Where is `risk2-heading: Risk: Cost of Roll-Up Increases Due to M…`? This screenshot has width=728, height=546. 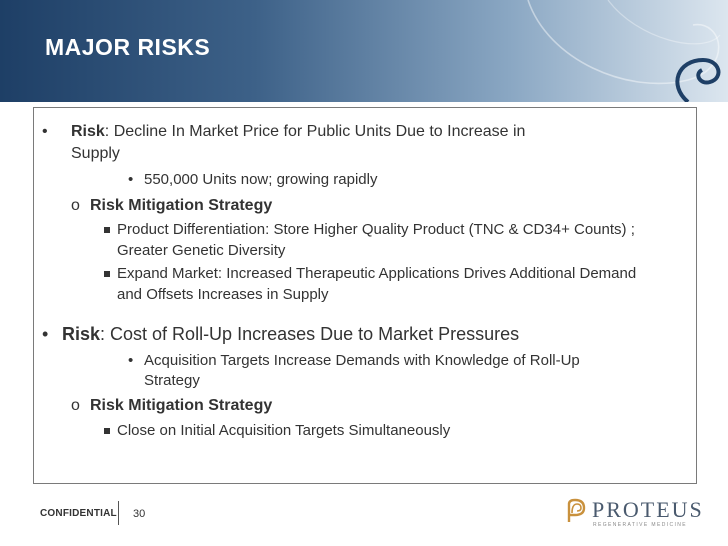 risk2-heading: Risk: Cost of Roll-Up Increases Due to M… is located at coordinates (290, 334).